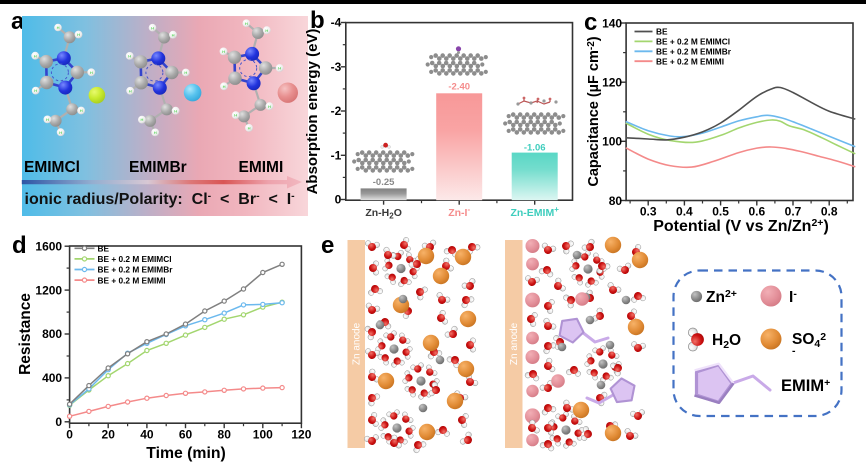 This screenshot has height=471, width=866. What do you see at coordinates (52, 378) in the screenshot?
I see `svg-text: 400` at bounding box center [52, 378].